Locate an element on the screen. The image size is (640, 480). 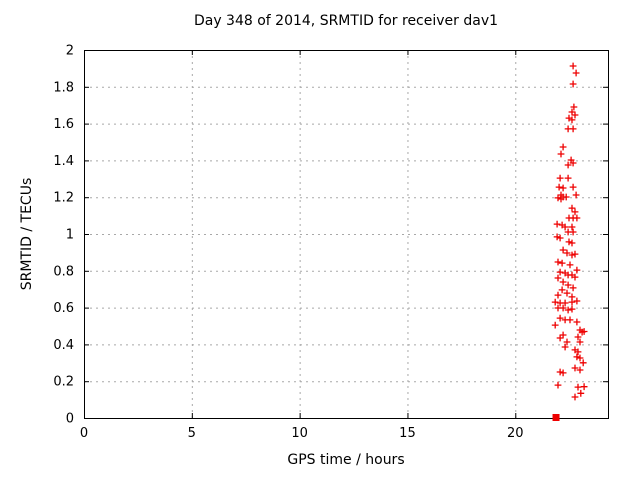
y-tick-label: 0.8 is located at coordinates (63, 271).